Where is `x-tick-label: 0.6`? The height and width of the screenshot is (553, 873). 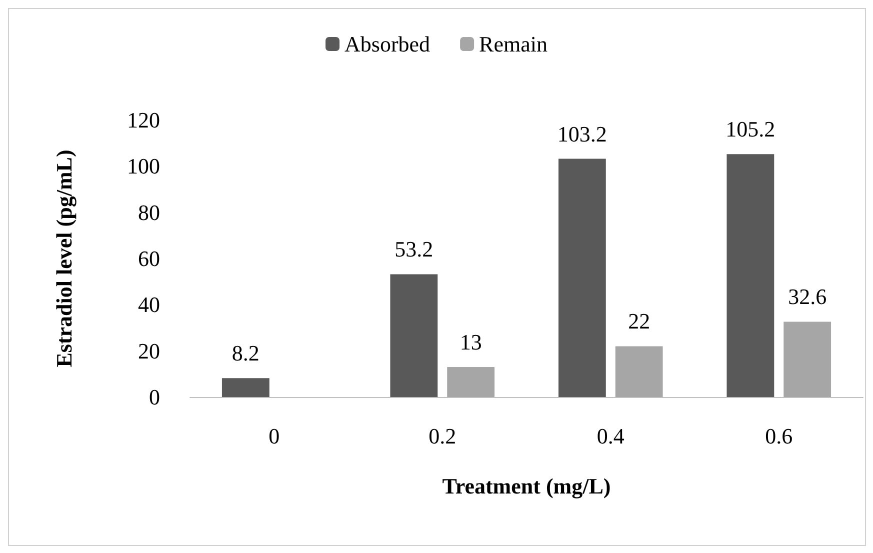
x-tick-label: 0.6 is located at coordinates (779, 436).